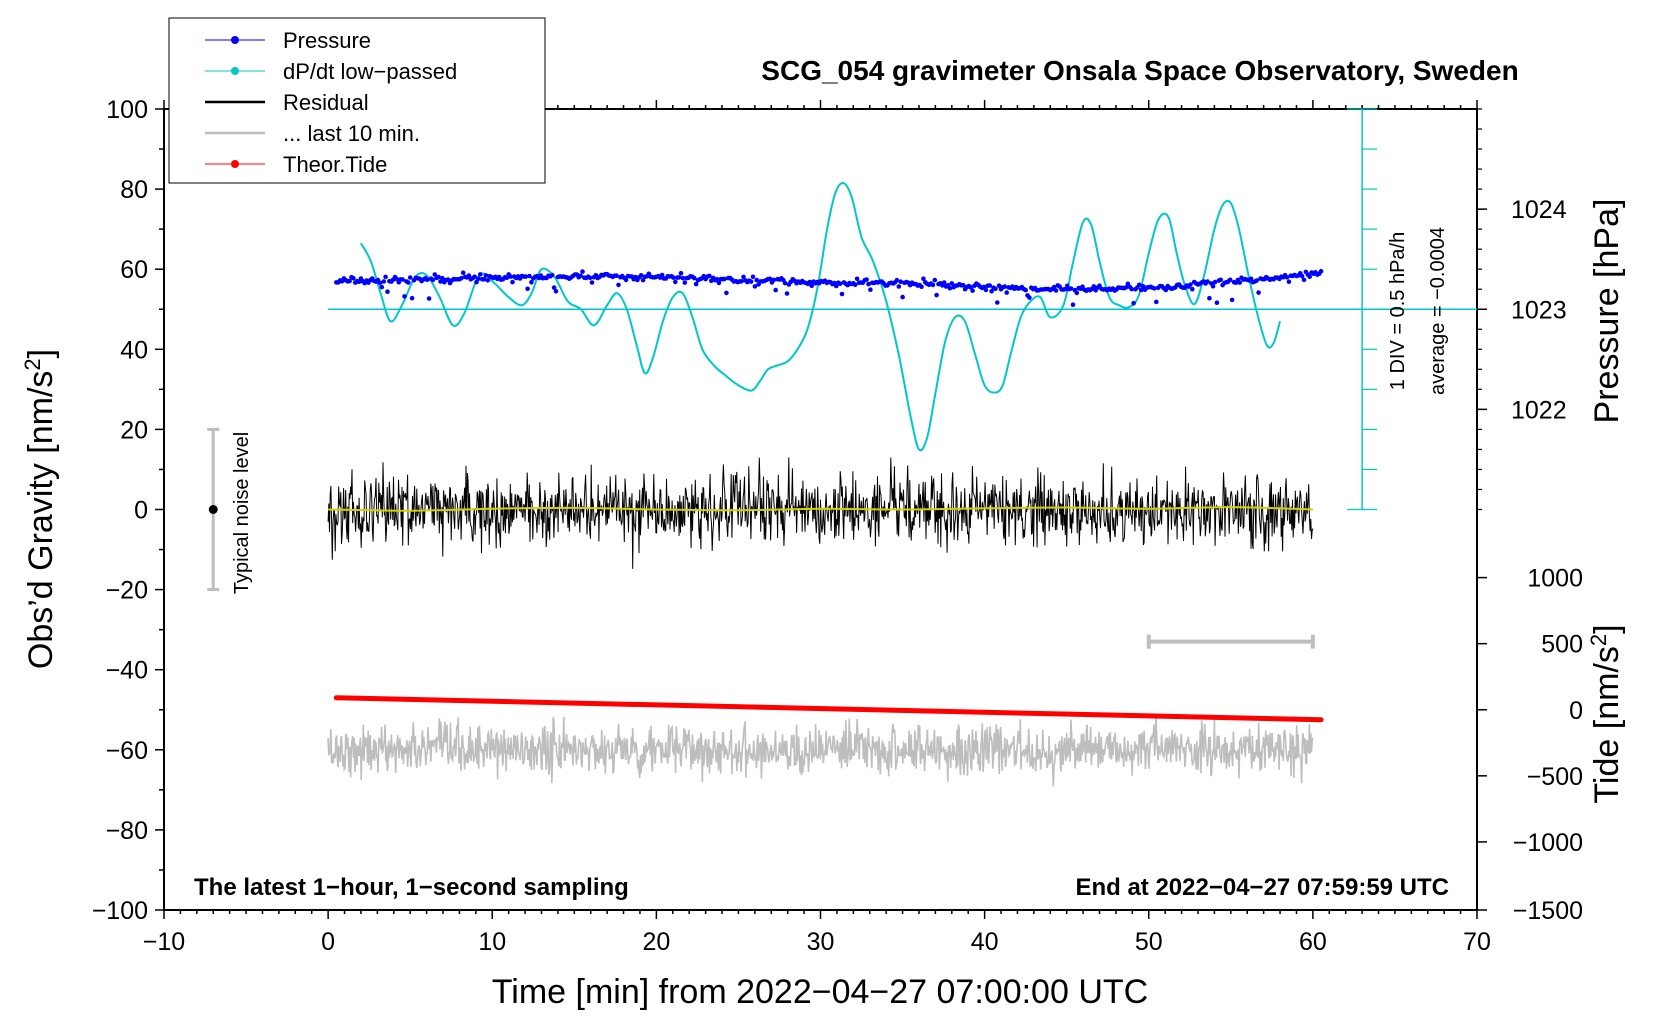 Image resolution: width=1660 pixels, height=1020 pixels. I want to click on noise-level-label: Typical noise level, so click(242, 513).